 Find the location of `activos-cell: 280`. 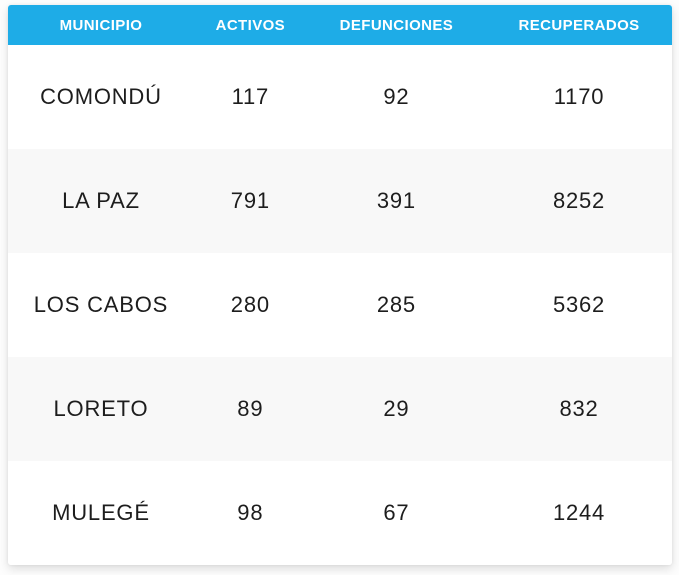

activos-cell: 280 is located at coordinates (250, 304).